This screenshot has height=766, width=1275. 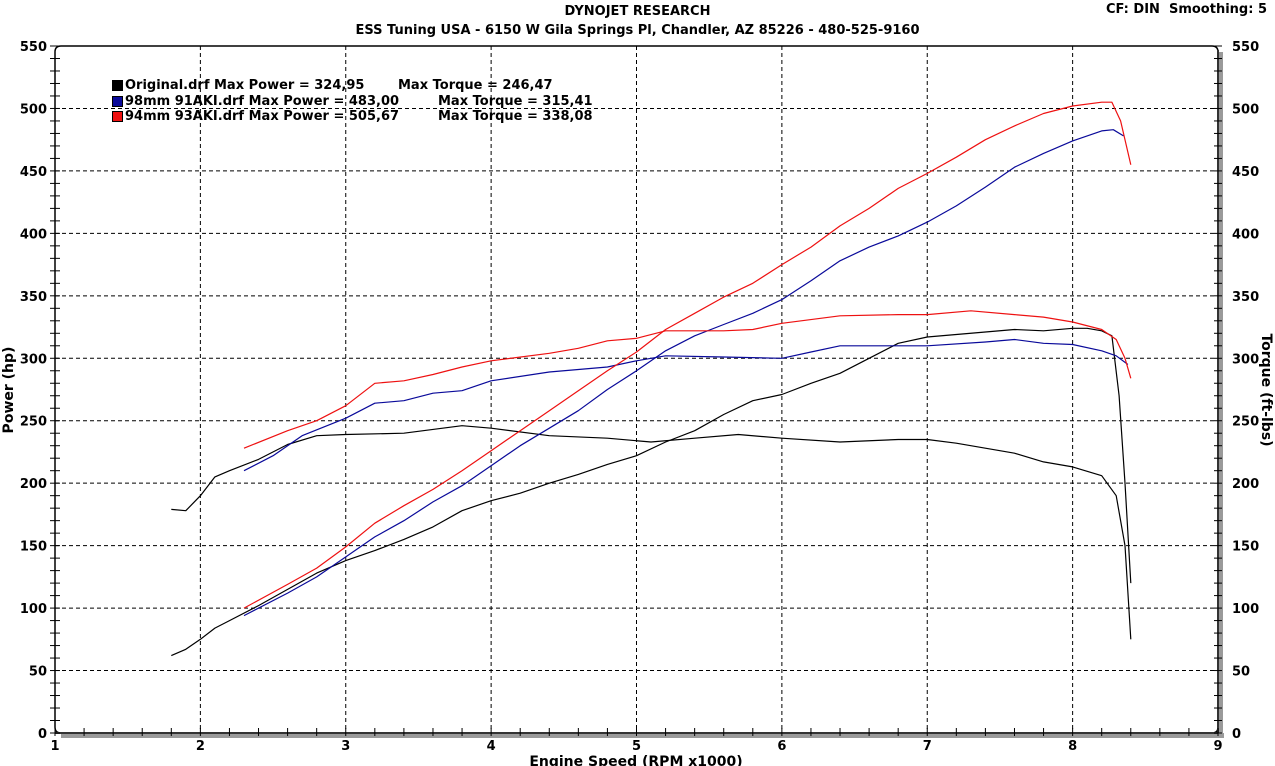 What do you see at coordinates (1236, 734) in the screenshot?
I see `y2-tick-label: 0` at bounding box center [1236, 734].